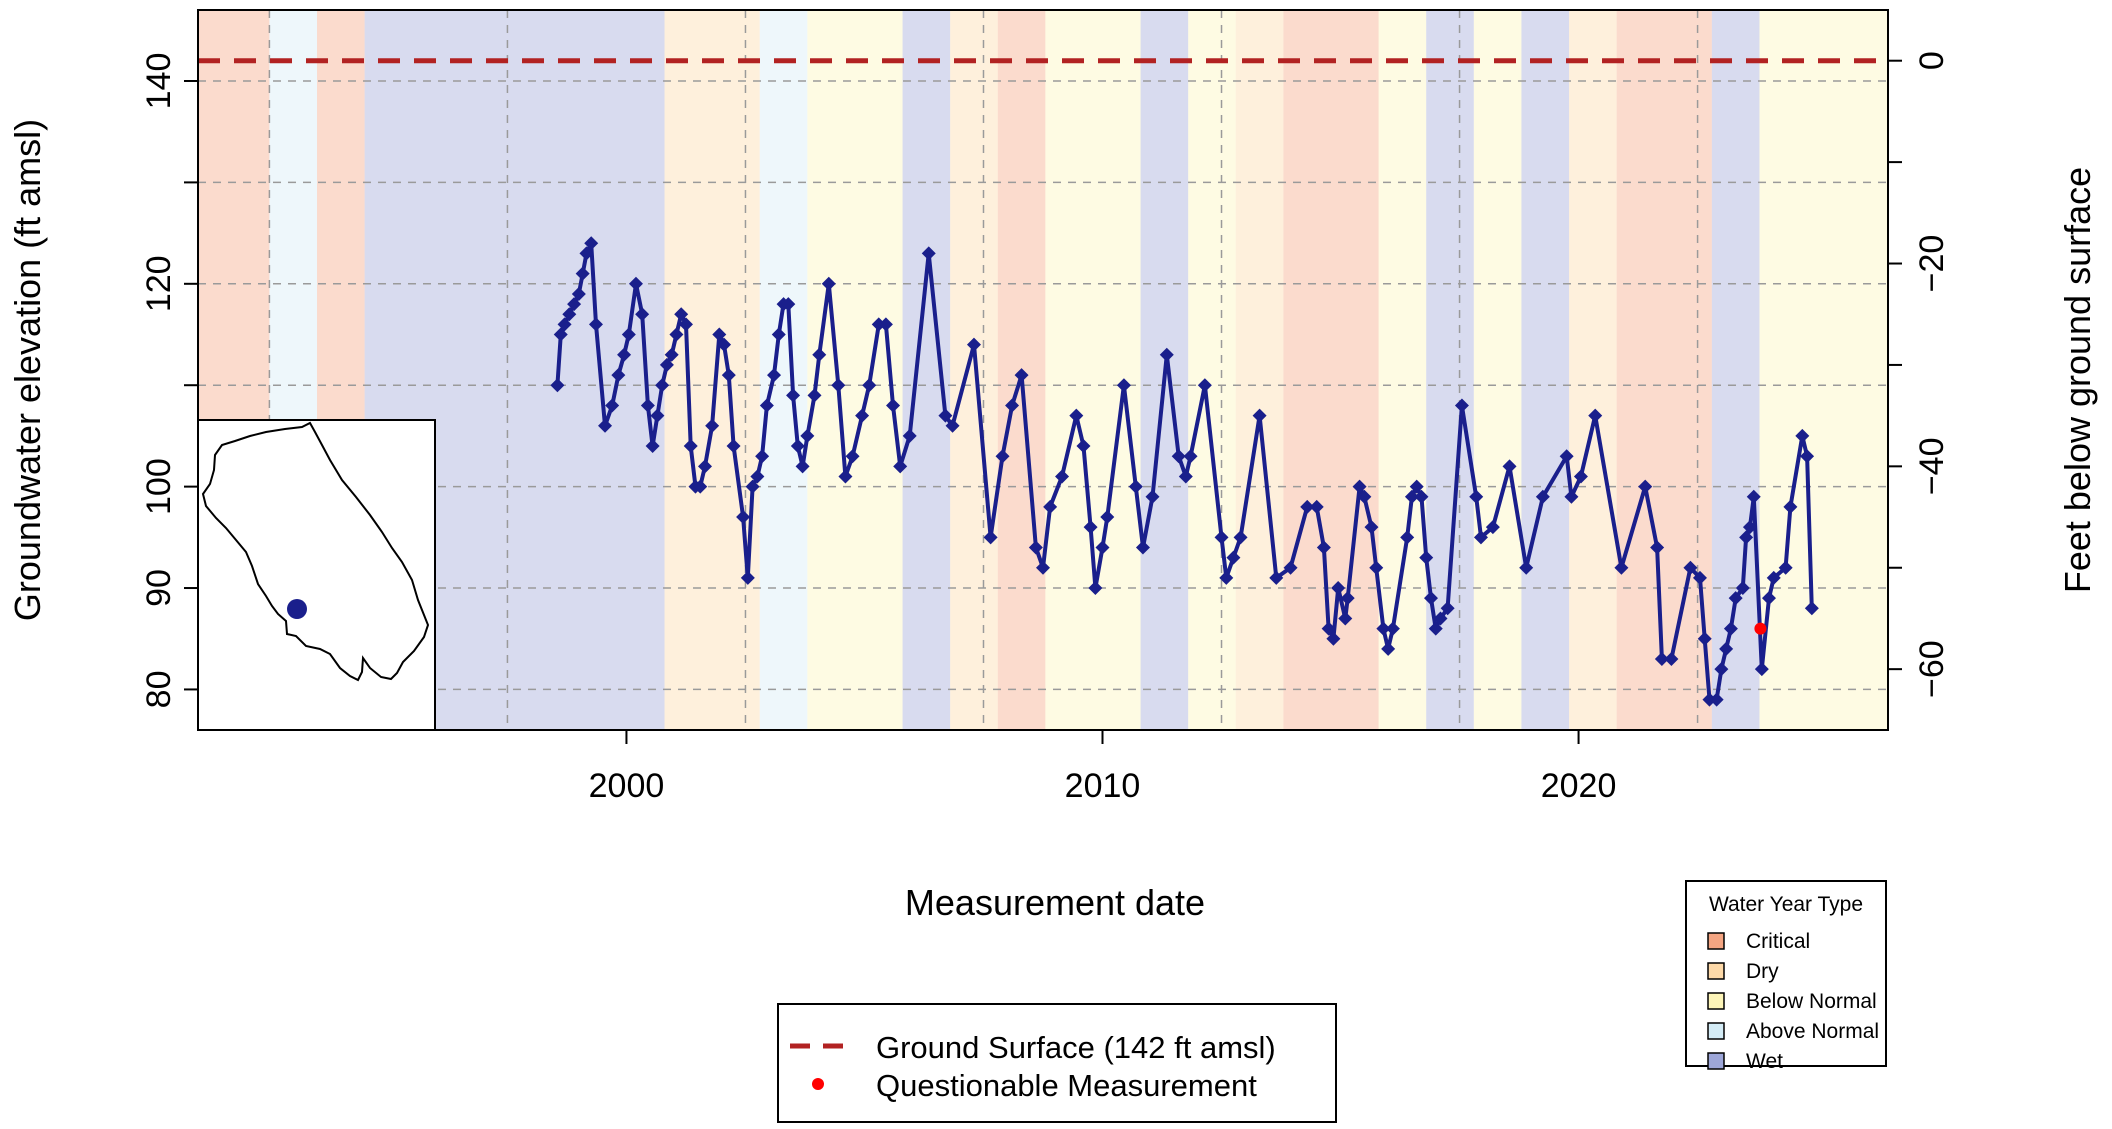  I want to click on well-location-marker, so click(297, 609).